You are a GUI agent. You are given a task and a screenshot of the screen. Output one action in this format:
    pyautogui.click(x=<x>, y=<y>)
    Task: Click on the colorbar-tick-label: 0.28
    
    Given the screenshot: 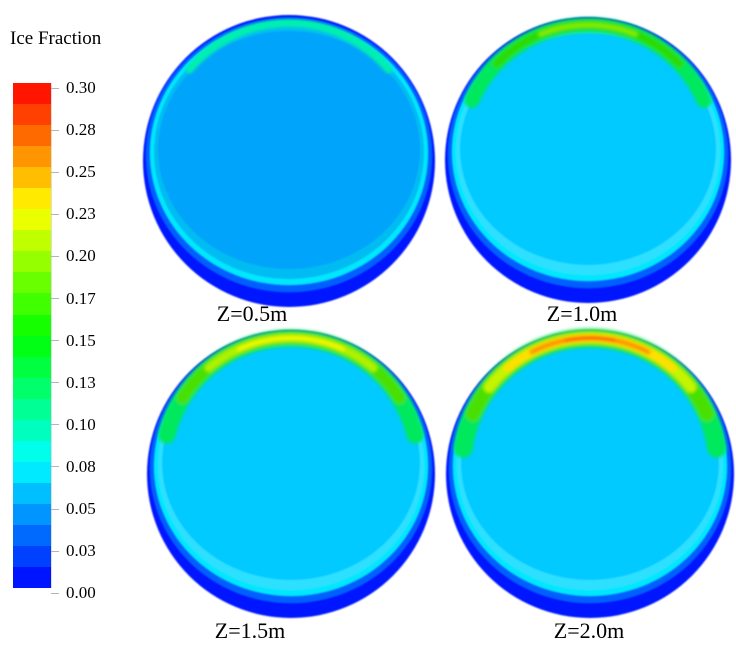 What is the action you would take?
    pyautogui.click(x=81, y=130)
    